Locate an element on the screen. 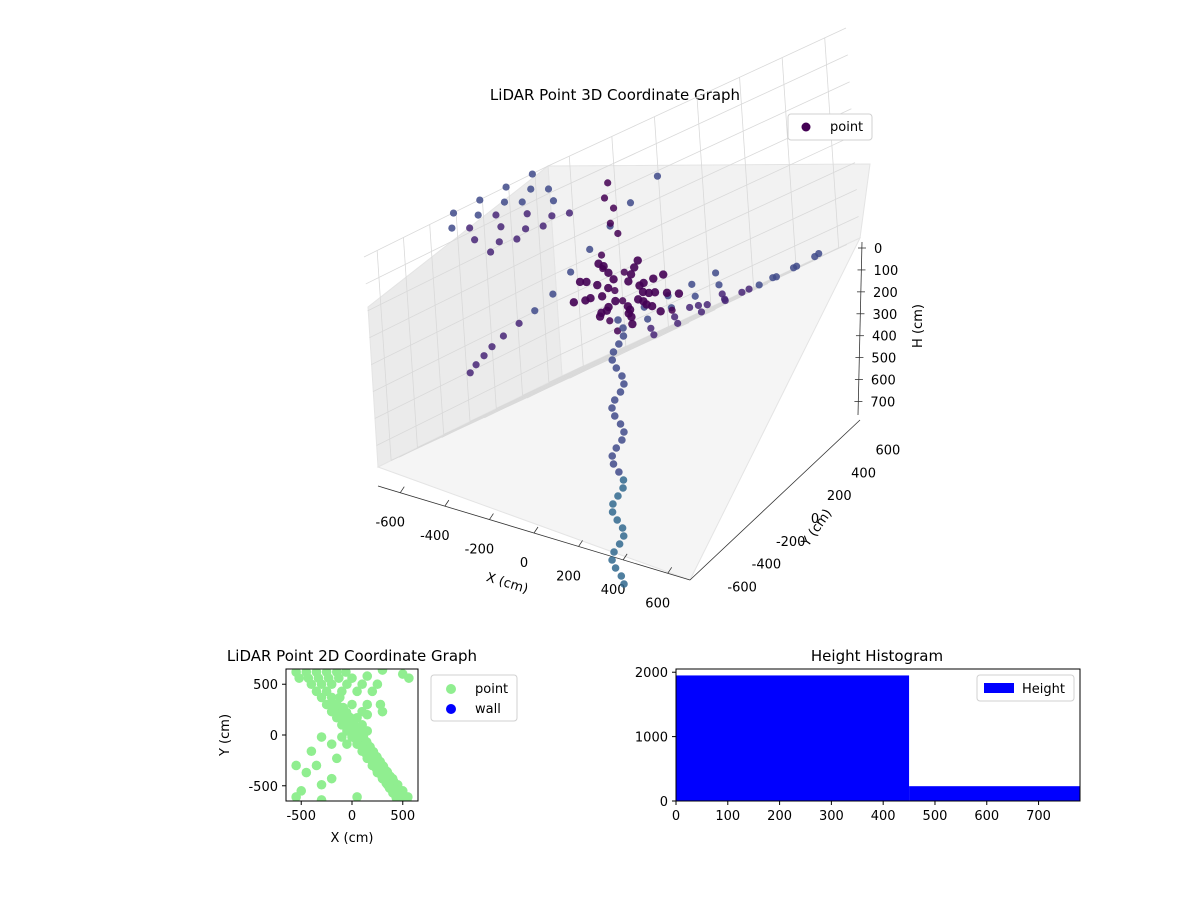  x-axis-label-2d: X (cm) is located at coordinates (352, 838).